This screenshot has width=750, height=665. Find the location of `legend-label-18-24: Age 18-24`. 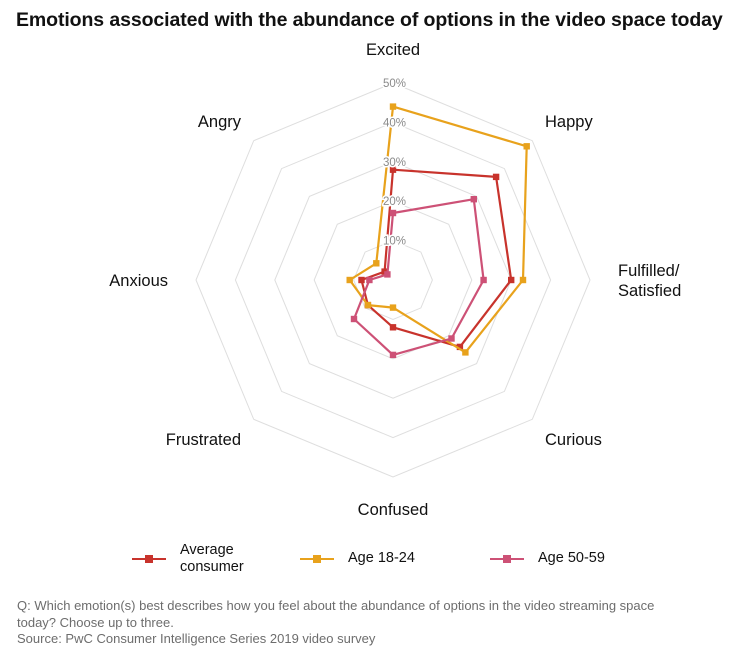

legend-label-18-24: Age 18-24 is located at coordinates (381, 558).